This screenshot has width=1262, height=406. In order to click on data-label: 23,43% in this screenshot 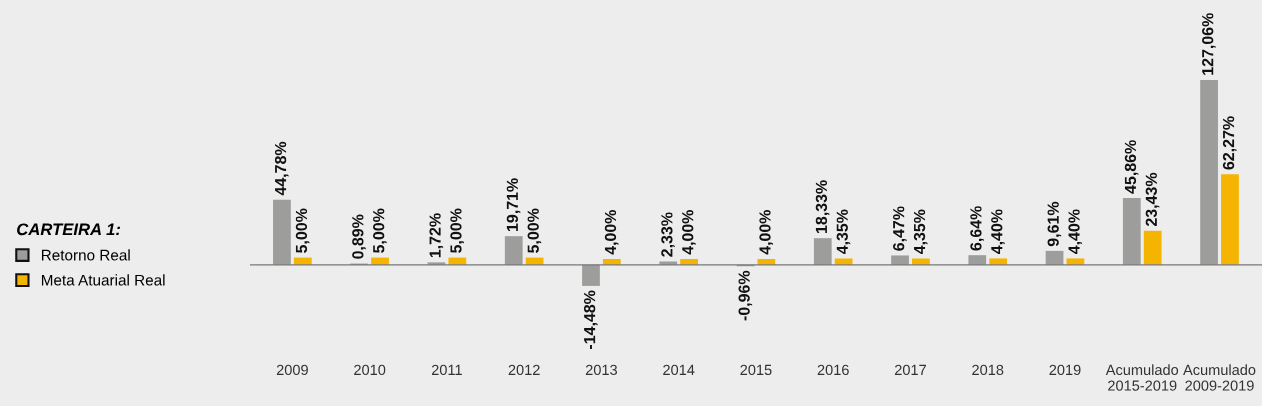, I will do `click(1152, 199)`.